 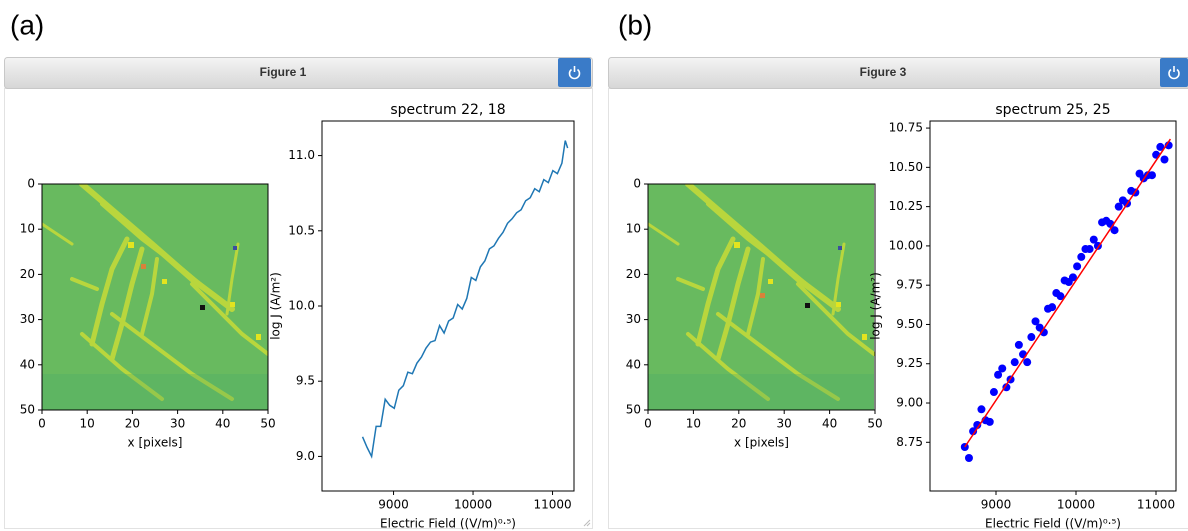 What do you see at coordinates (283, 72) in the screenshot?
I see `window-title: Figure 1` at bounding box center [283, 72].